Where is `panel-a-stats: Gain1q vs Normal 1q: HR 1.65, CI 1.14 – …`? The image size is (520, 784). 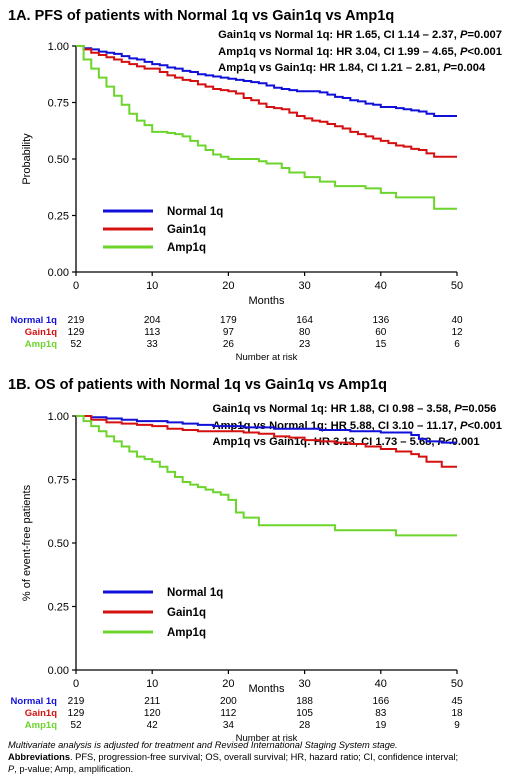
panel-a-stats: Gain1q vs Normal 1q: HR 1.65, CI 1.14 – … is located at coordinates (360, 52).